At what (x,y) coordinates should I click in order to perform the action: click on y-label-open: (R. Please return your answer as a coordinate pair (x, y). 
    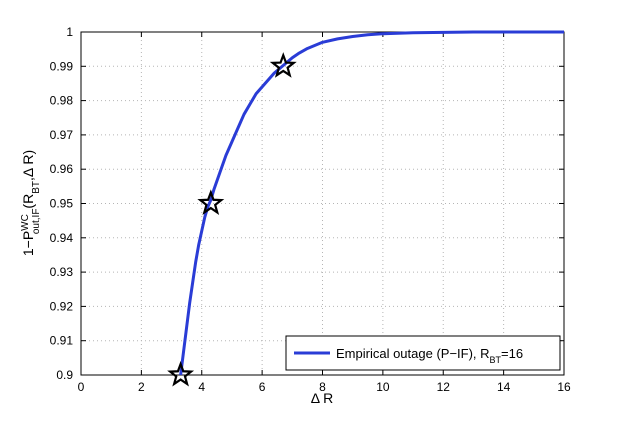
    Looking at the image, I should click on (28, 201).